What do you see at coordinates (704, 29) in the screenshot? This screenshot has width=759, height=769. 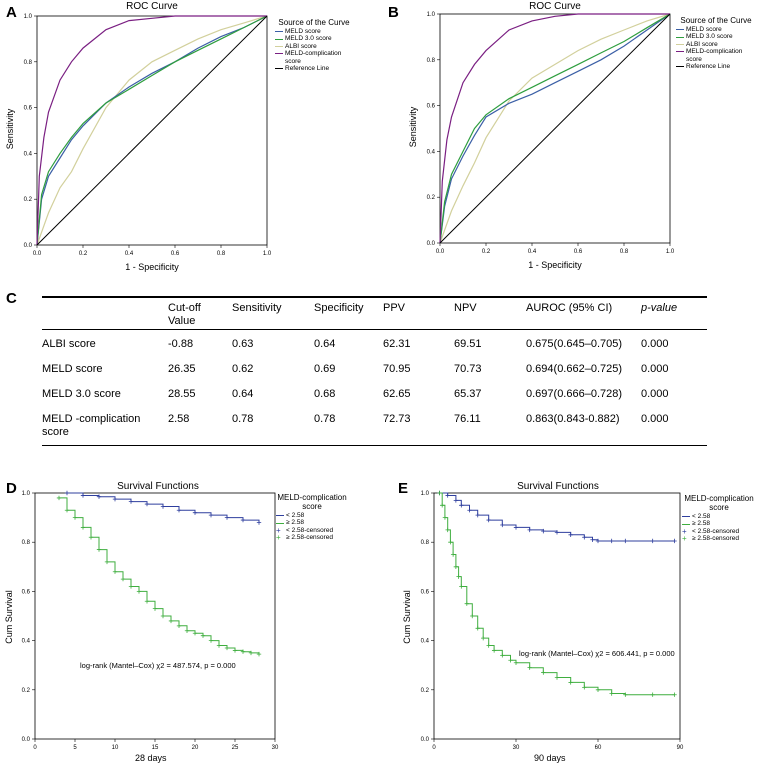 I see `legend-label: MELD score` at bounding box center [704, 29].